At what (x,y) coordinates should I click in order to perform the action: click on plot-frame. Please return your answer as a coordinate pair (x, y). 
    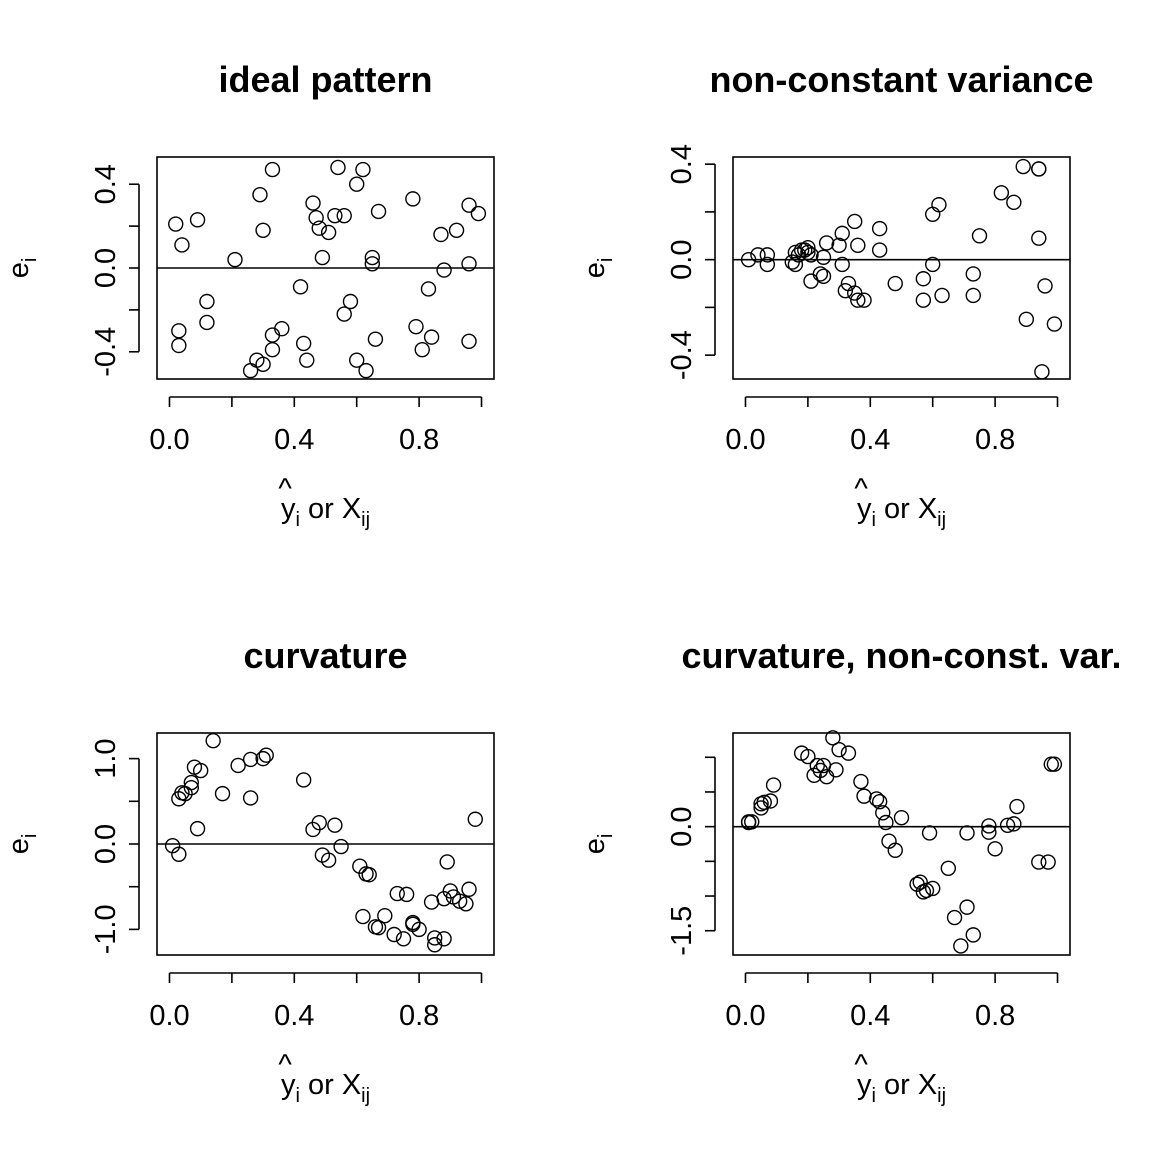
    Looking at the image, I should click on (901, 268).